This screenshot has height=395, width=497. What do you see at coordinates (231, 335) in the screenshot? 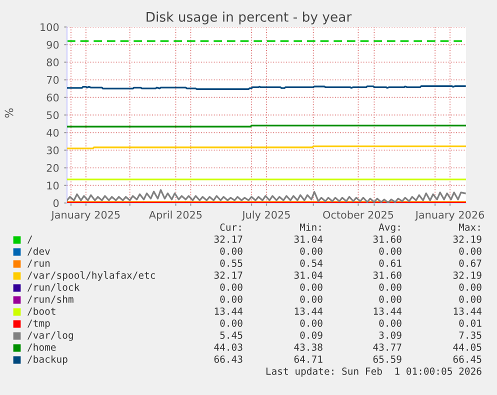
I see `text: 5.45` at bounding box center [231, 335].